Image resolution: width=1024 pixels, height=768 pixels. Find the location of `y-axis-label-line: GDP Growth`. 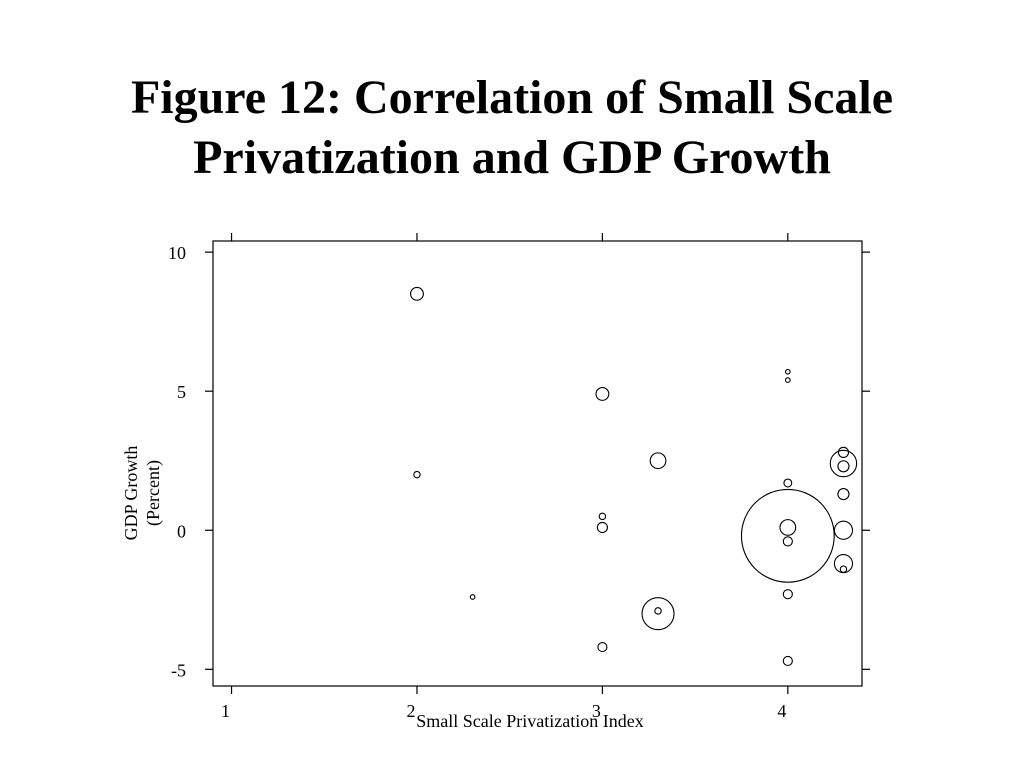

y-axis-label-line: GDP Growth is located at coordinates (131, 493).